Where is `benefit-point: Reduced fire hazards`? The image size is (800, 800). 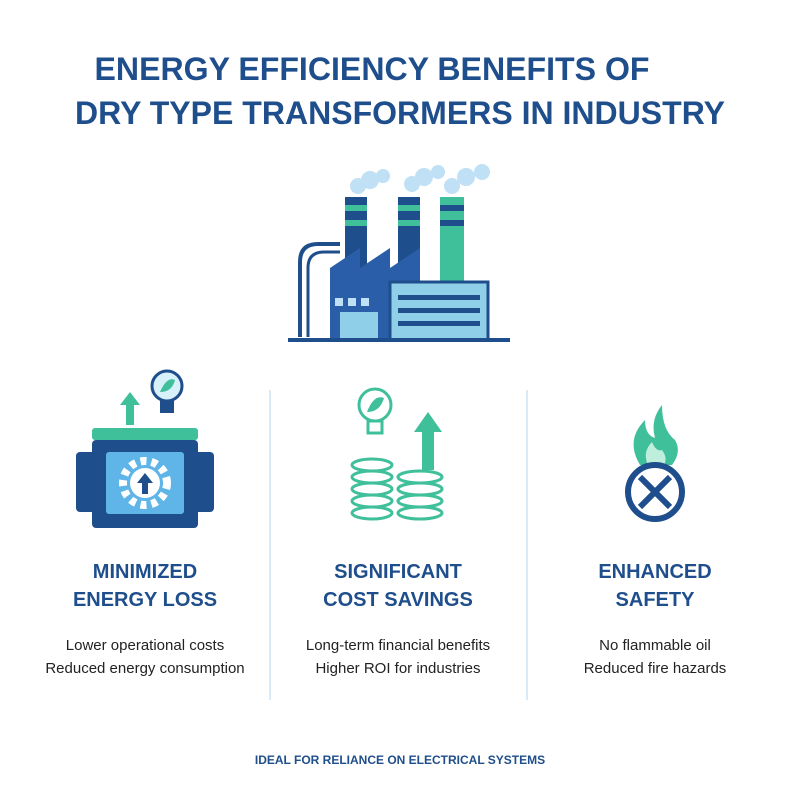
benefit-point: Reduced fire hazards is located at coordinates (655, 668).